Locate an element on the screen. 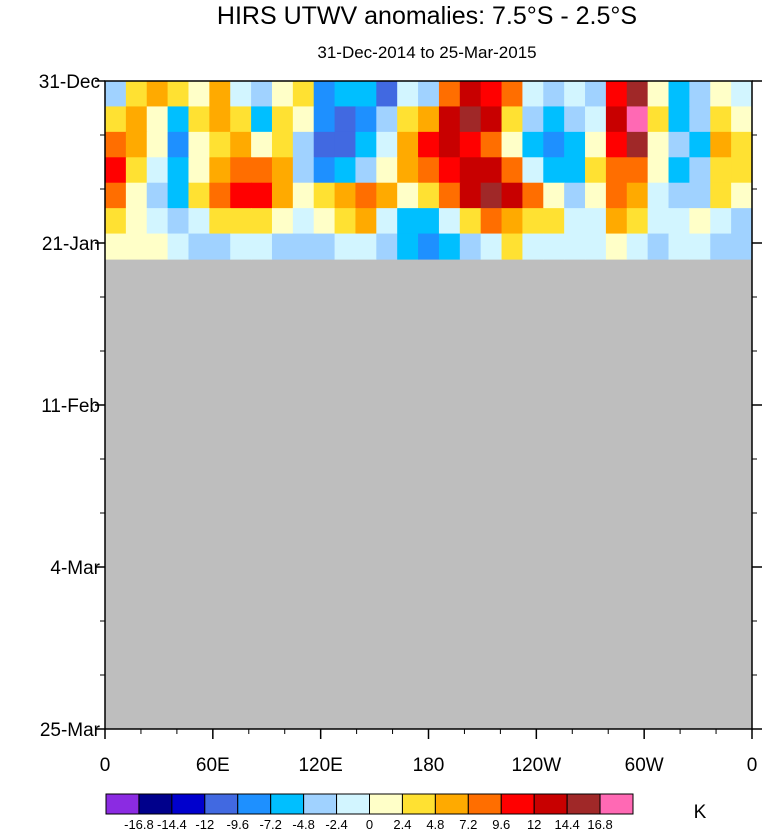 This screenshot has height=830, width=771. x-tick-label: 180 is located at coordinates (429, 765).